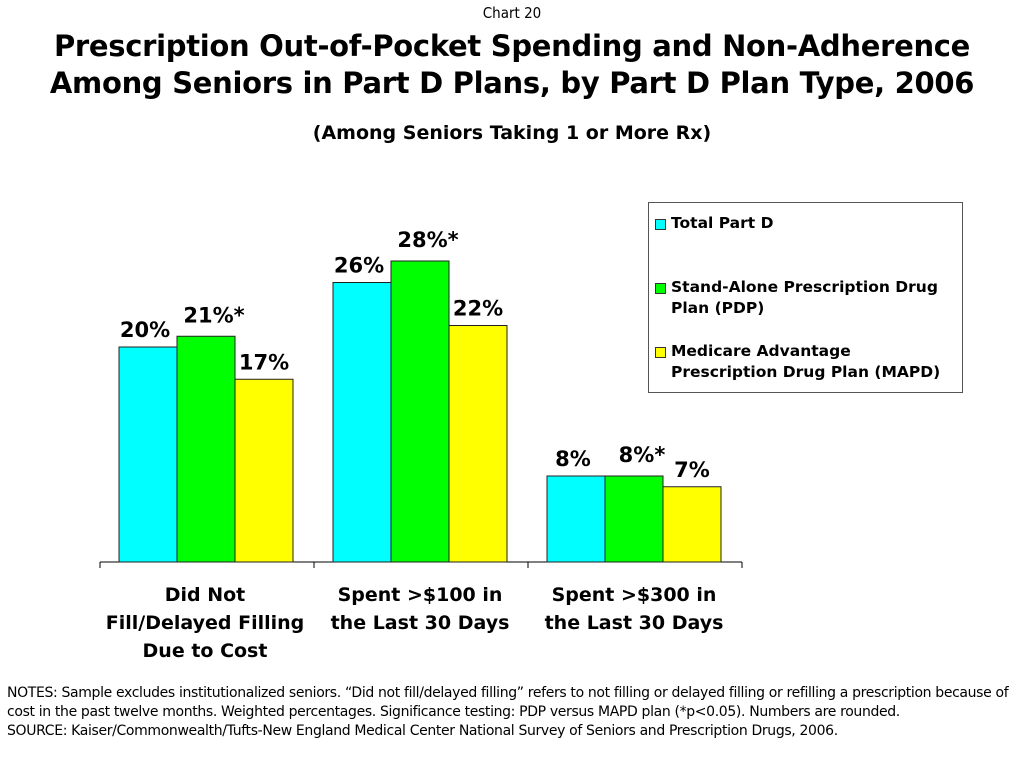 The image size is (1024, 768). What do you see at coordinates (359, 266) in the screenshot?
I see `bar-data-label: 26%` at bounding box center [359, 266].